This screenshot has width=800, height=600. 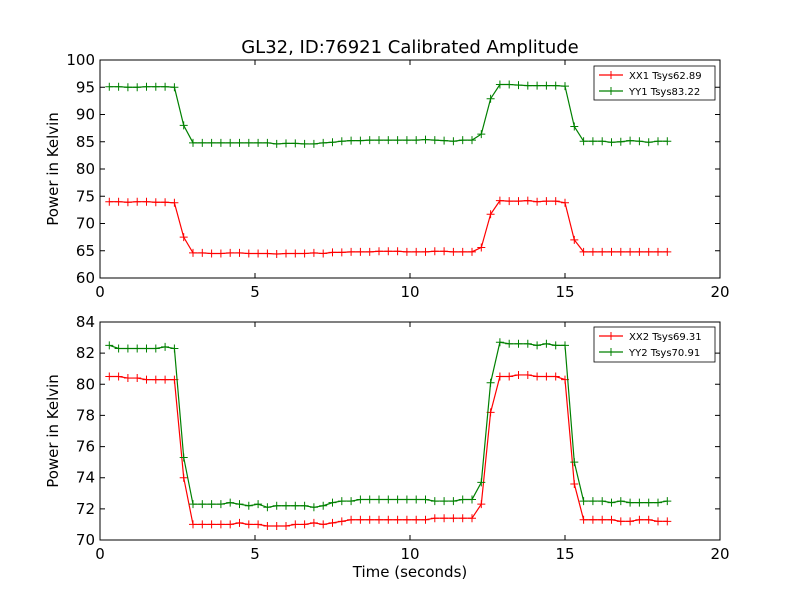 What do you see at coordinates (85, 196) in the screenshot?
I see `y-tick-label: 75` at bounding box center [85, 196].